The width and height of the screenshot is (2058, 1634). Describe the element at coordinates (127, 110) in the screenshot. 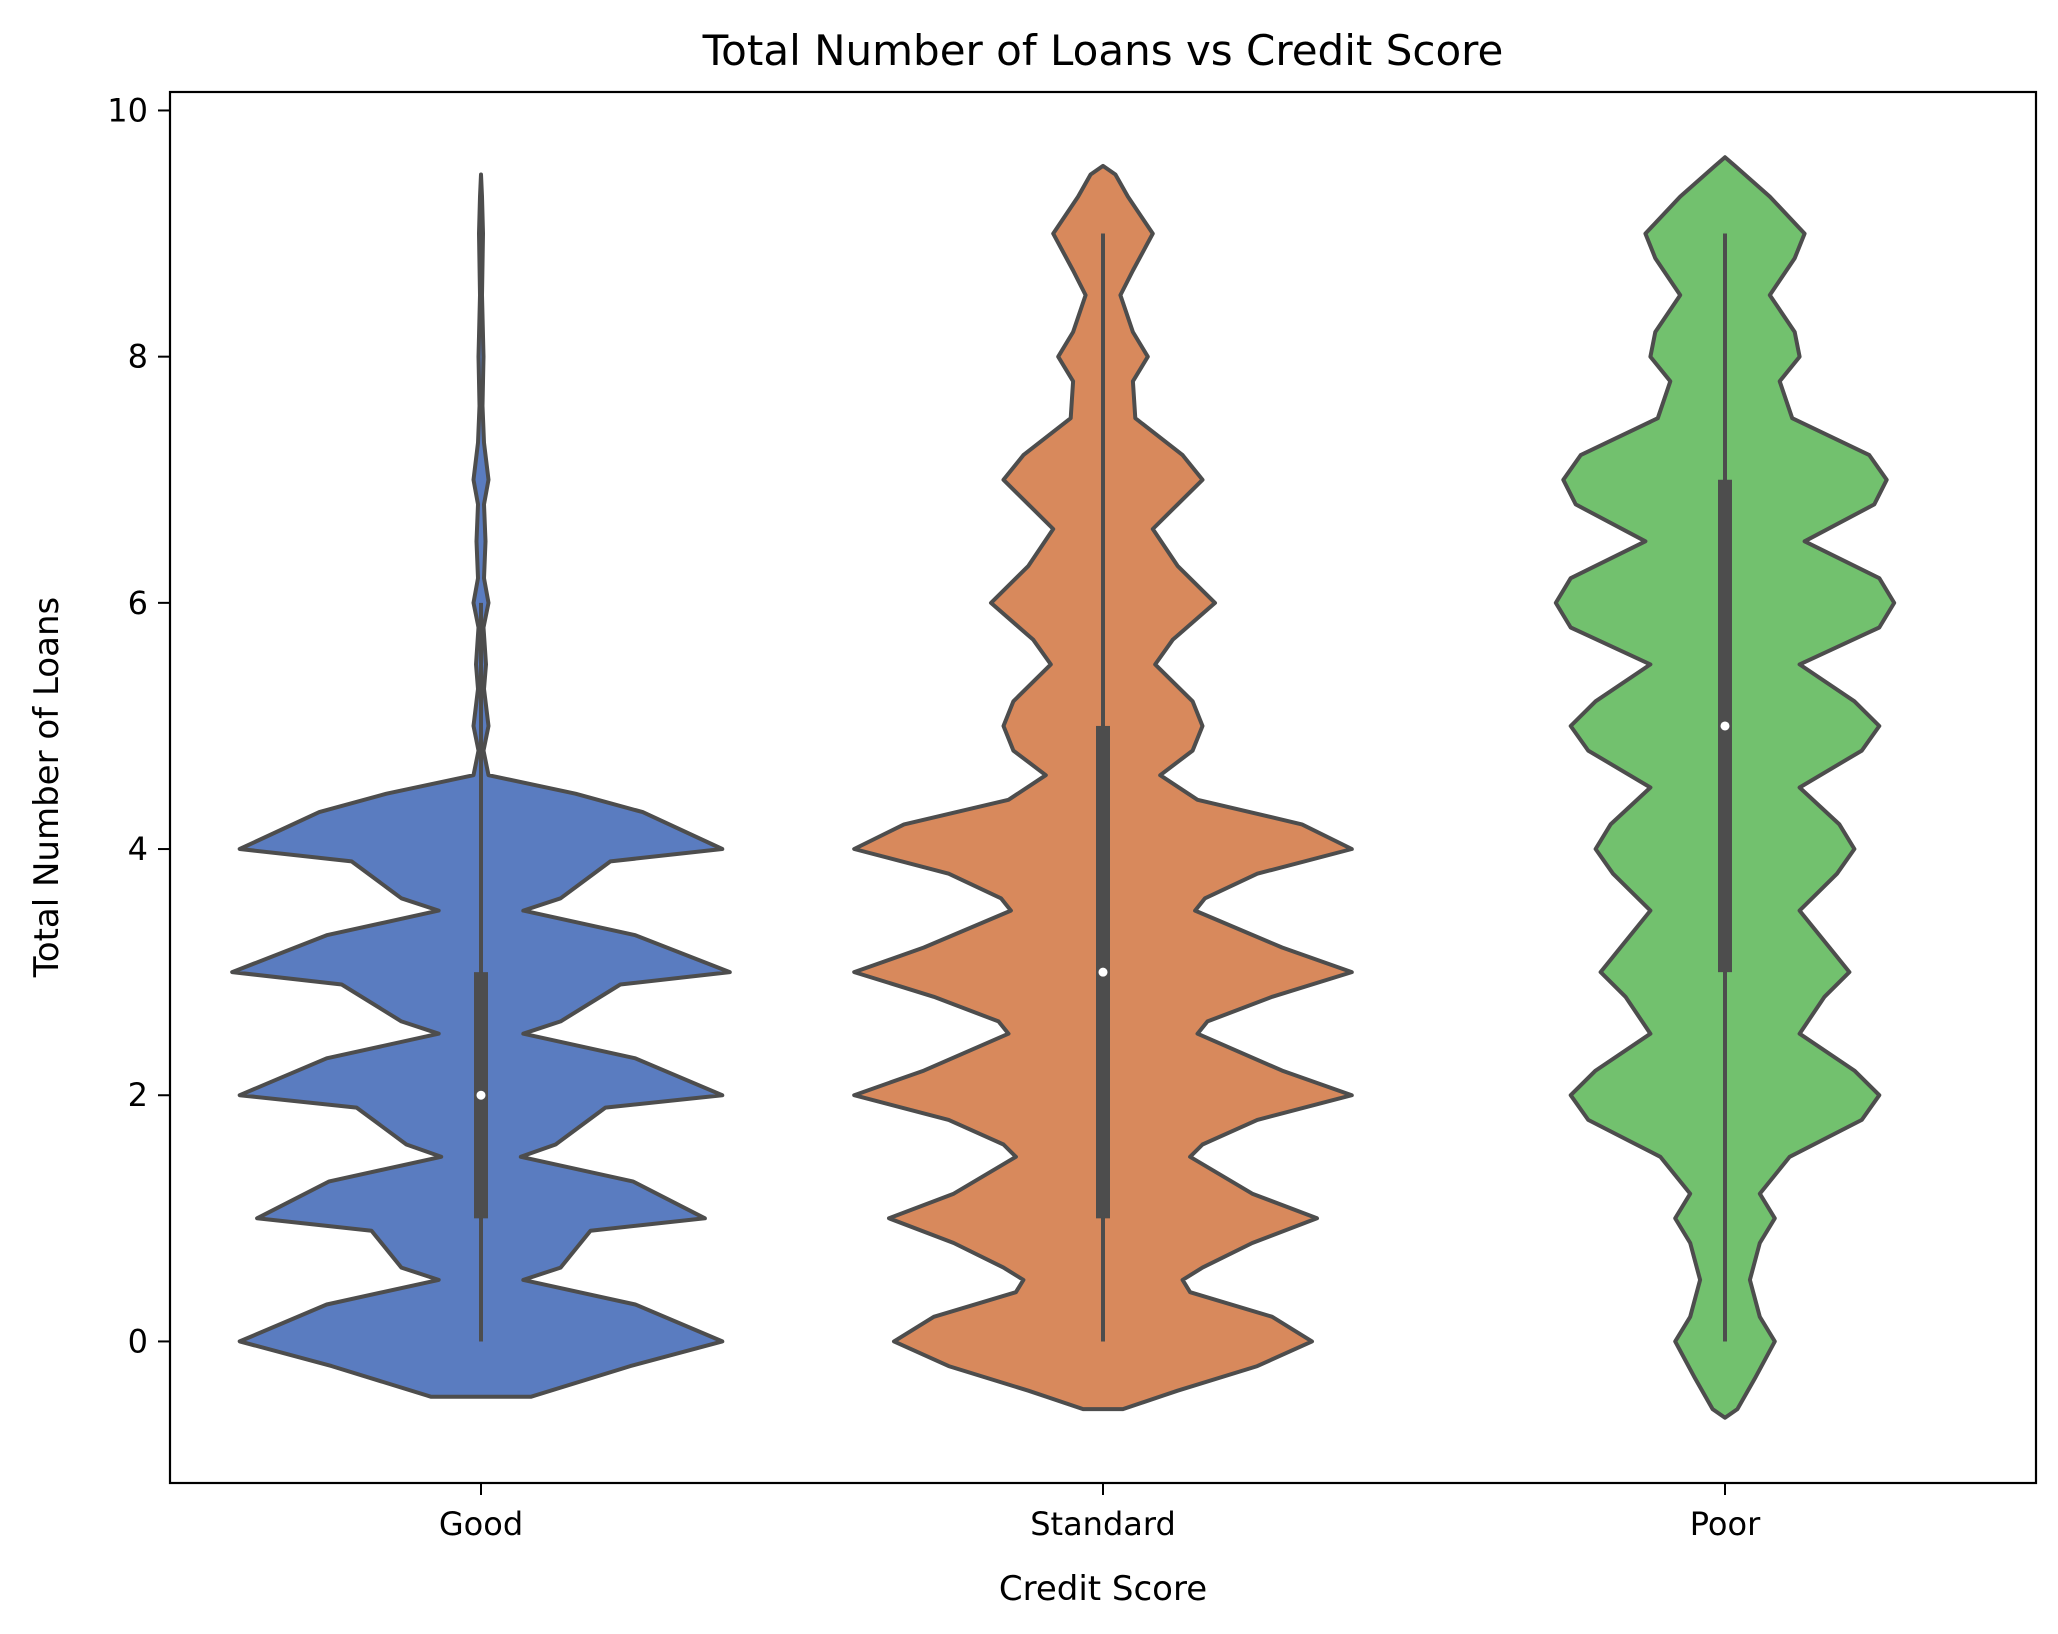

I see `y-tick-label-10: 10` at that location.